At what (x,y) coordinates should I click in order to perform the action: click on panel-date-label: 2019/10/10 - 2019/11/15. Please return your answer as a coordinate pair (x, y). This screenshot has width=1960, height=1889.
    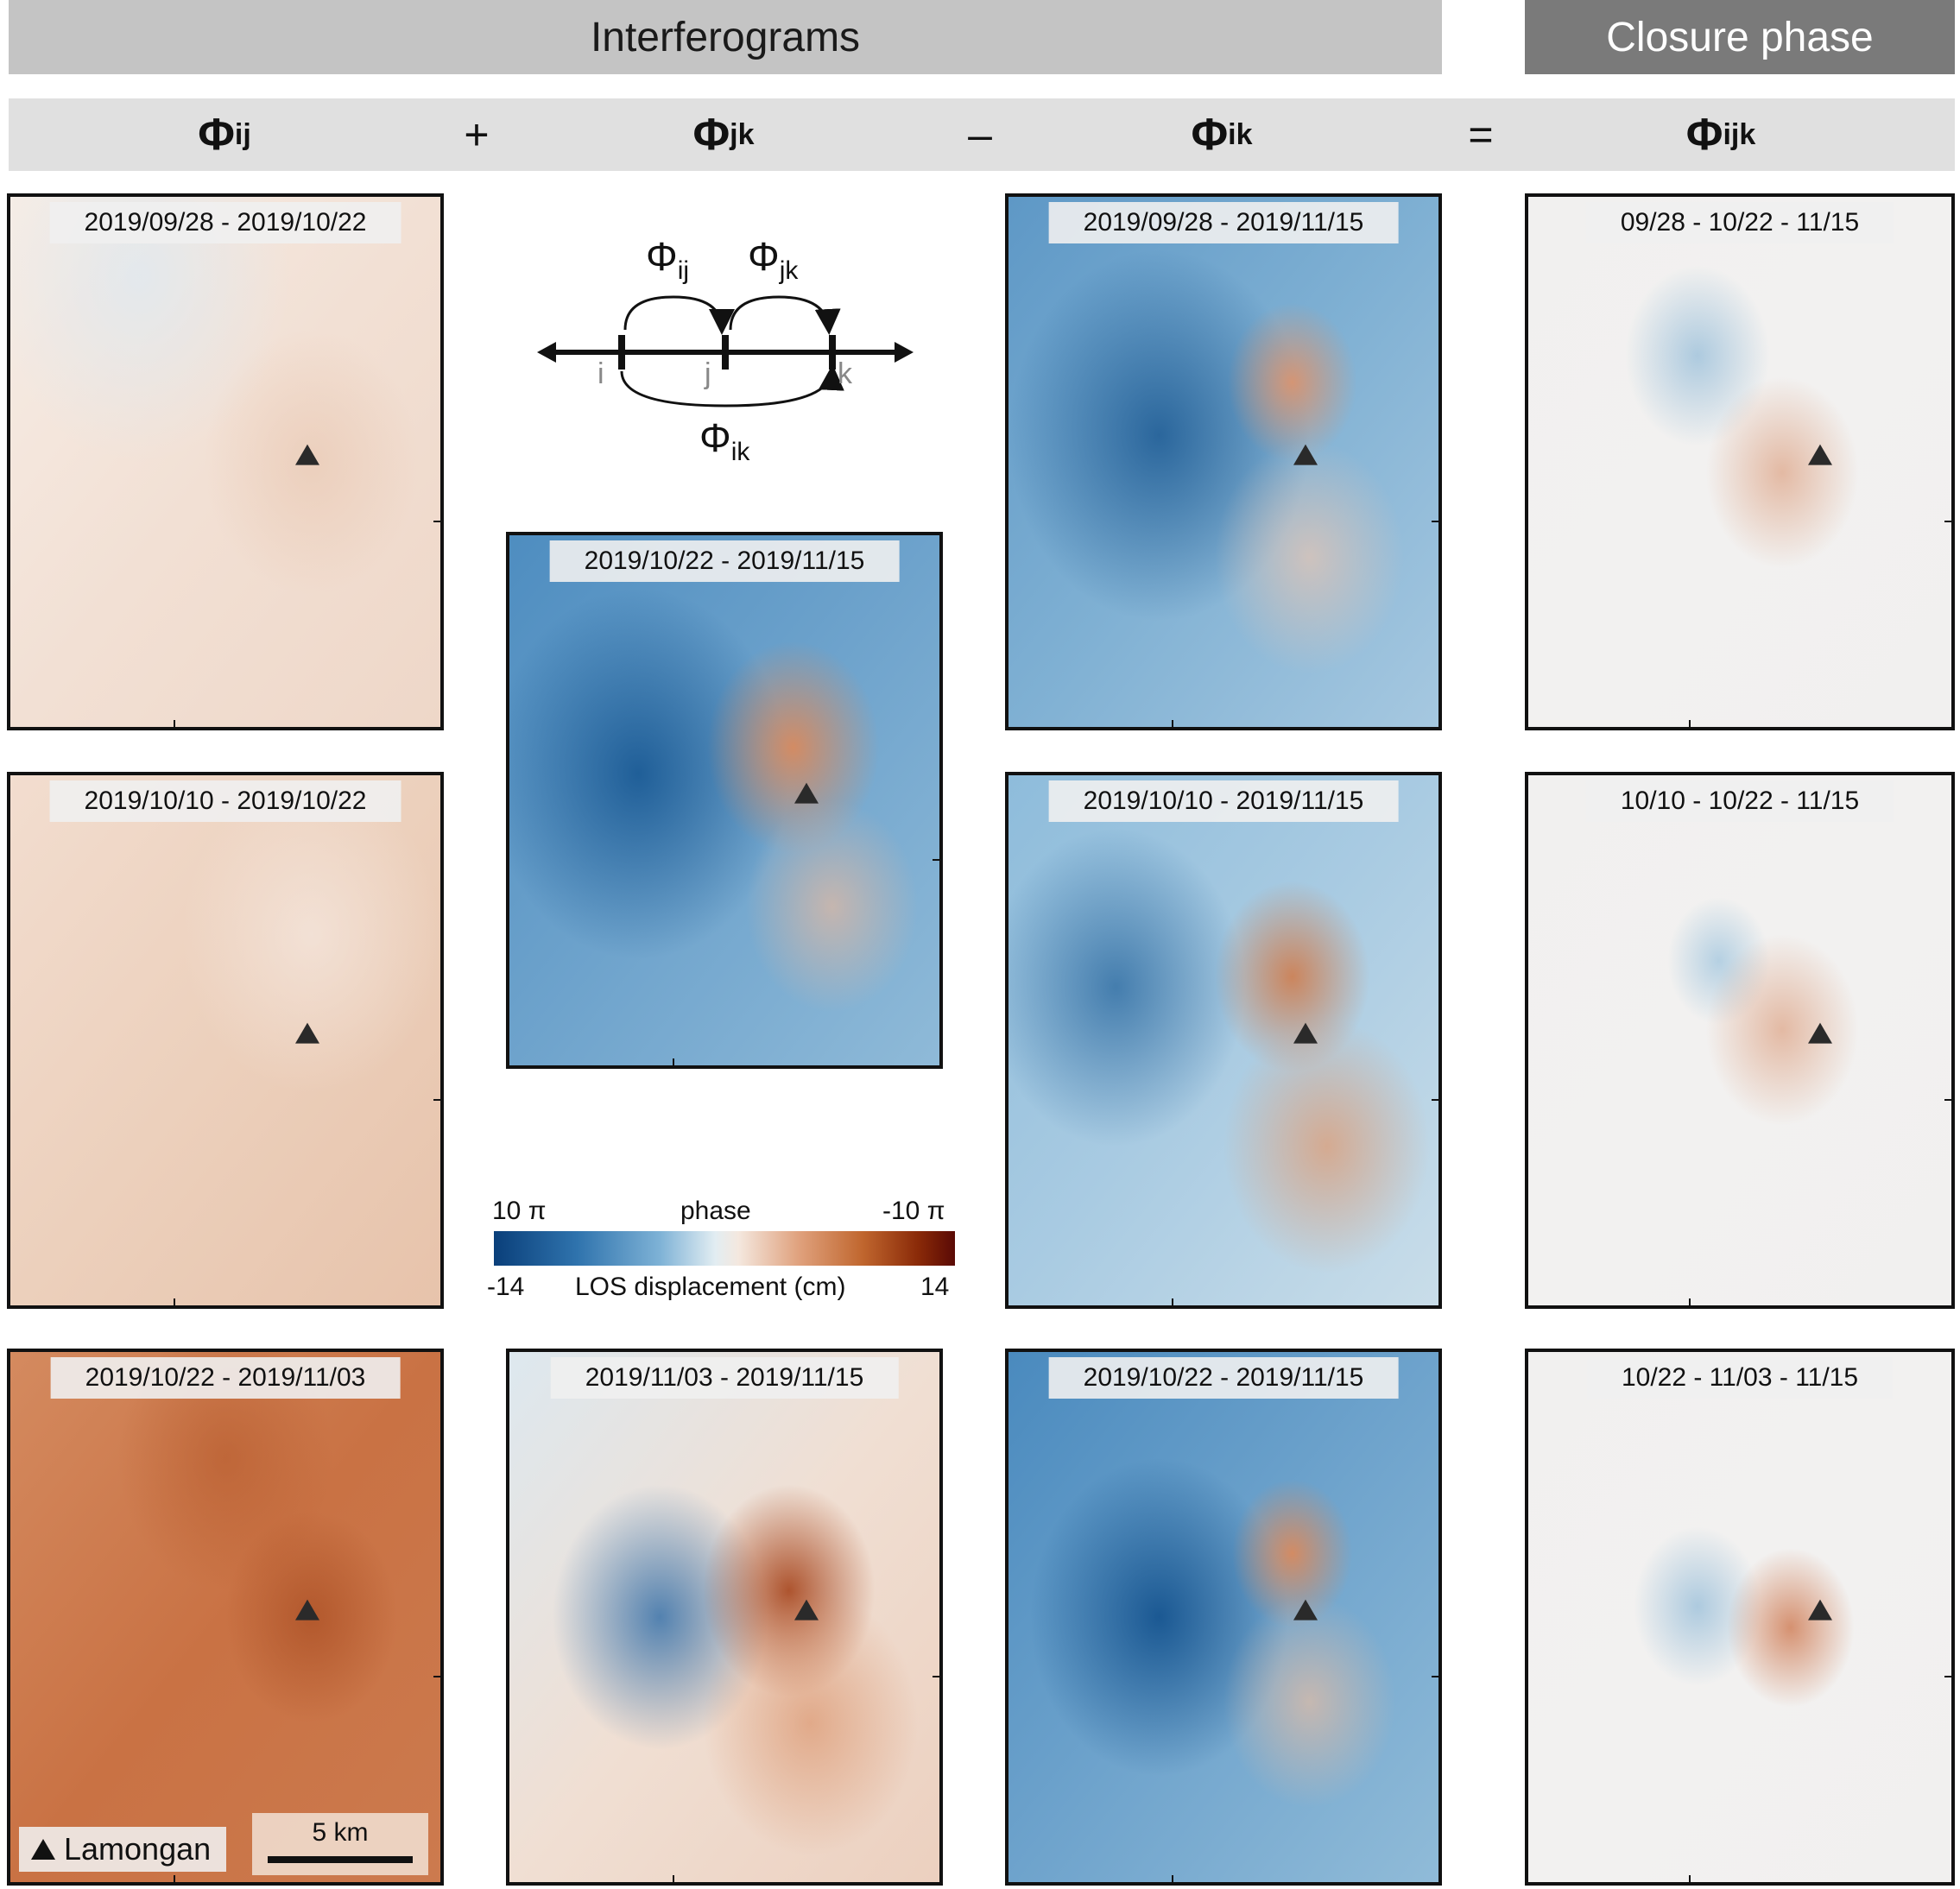
    Looking at the image, I should click on (1223, 801).